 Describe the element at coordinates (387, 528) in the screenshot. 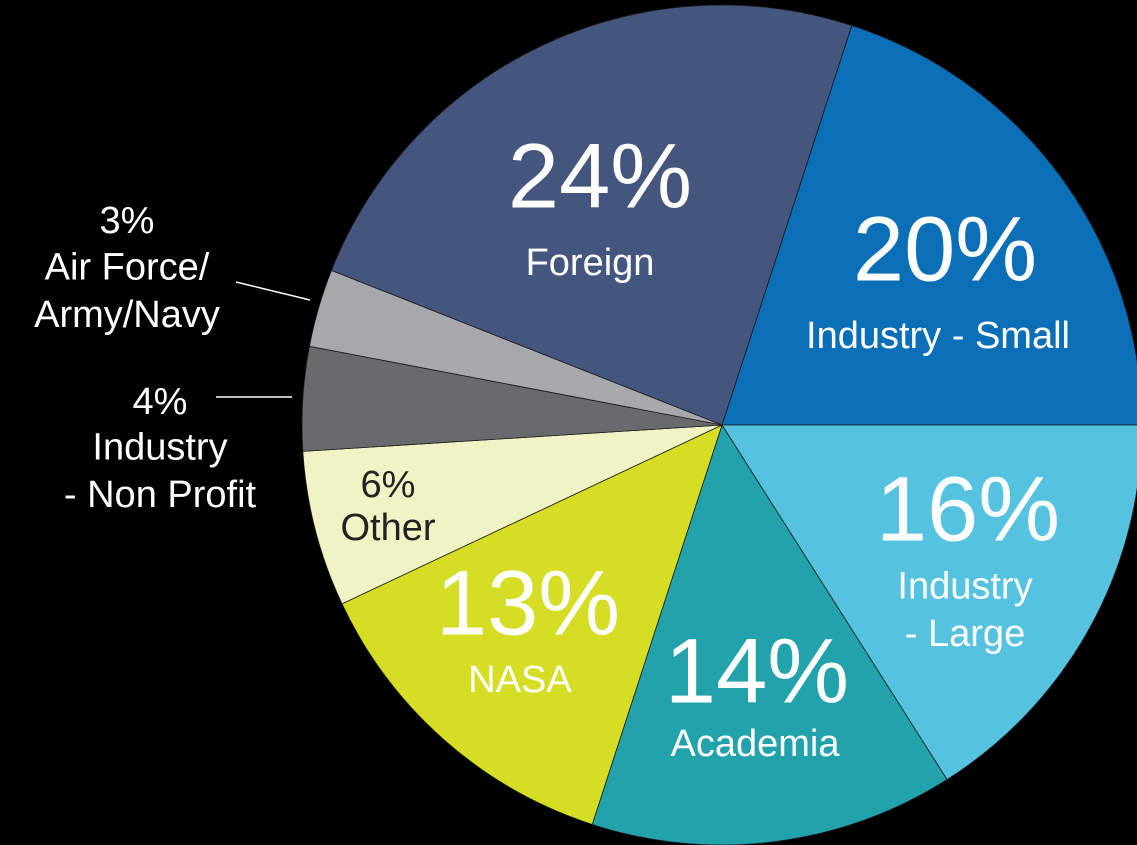

I see `category-label: Other` at that location.